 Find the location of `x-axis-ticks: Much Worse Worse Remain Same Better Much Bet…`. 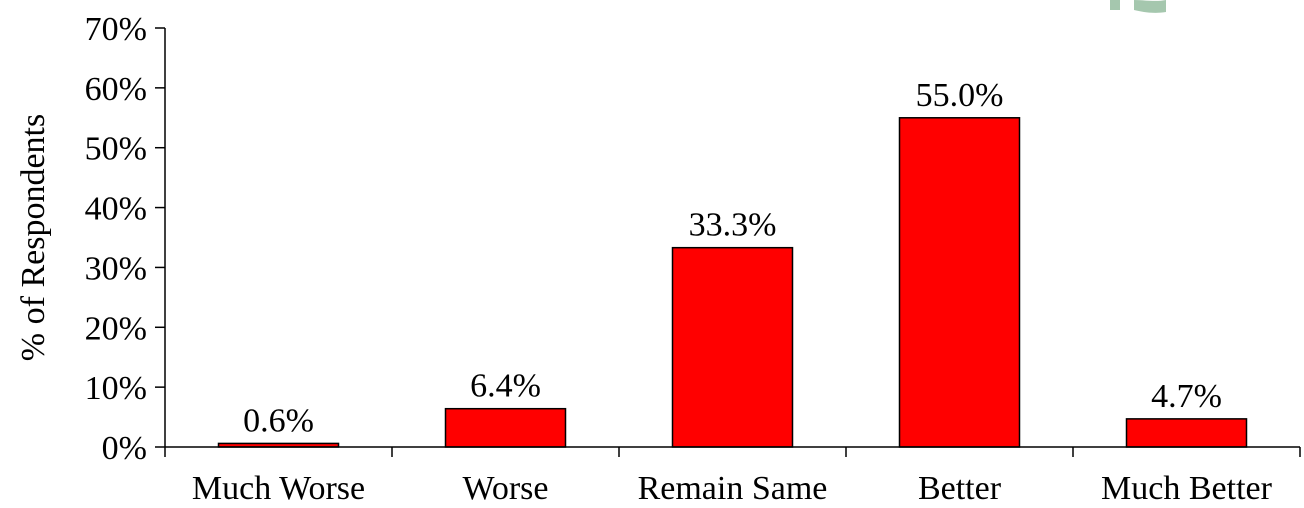

x-axis-ticks: Much Worse Worse Remain Same Better Much Bet… is located at coordinates (732, 477).